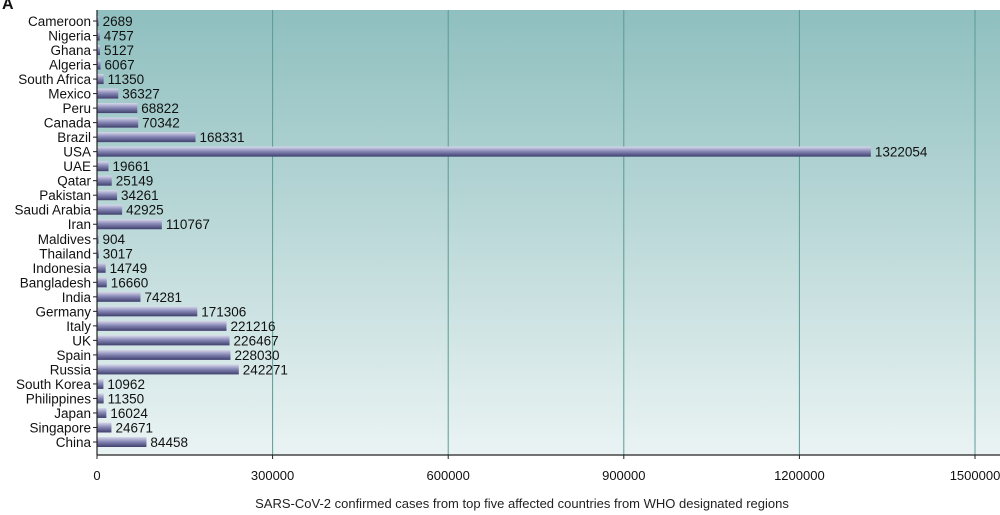 The width and height of the screenshot is (1000, 515). Describe the element at coordinates (72, 413) in the screenshot. I see `category-label: Japan` at that location.